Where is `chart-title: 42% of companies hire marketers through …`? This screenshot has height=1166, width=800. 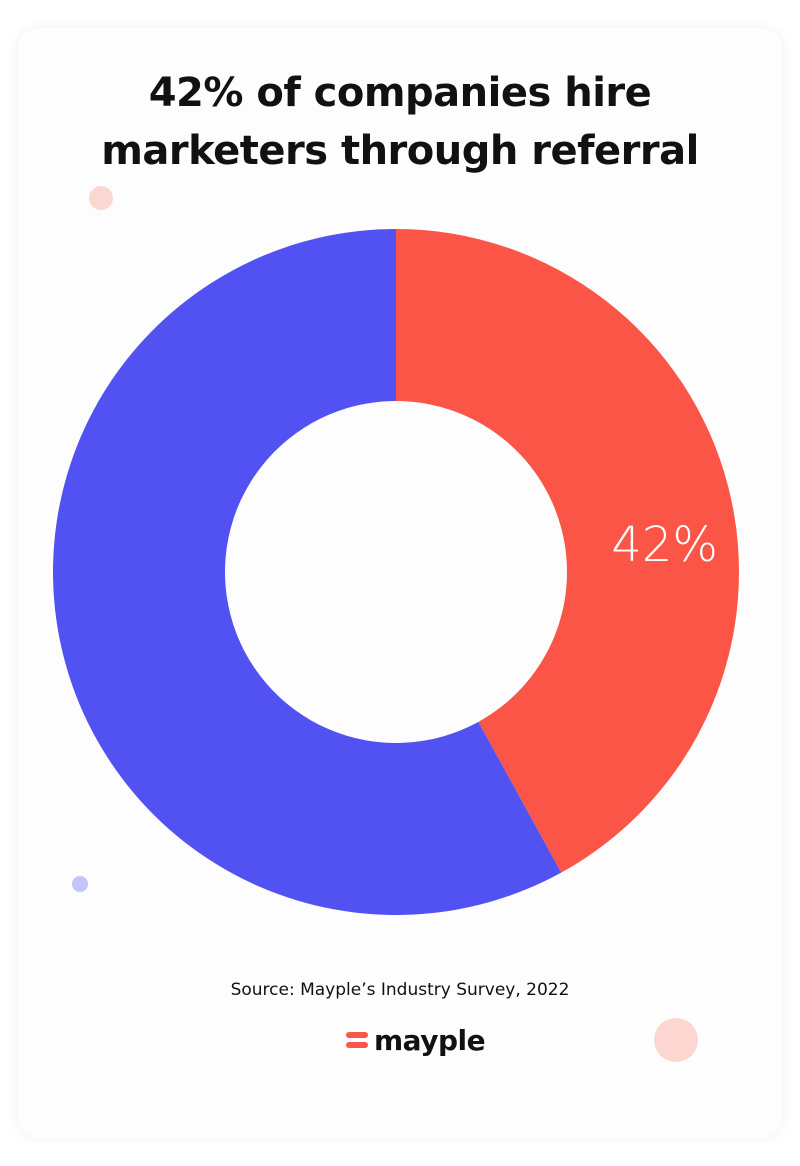
chart-title: 42% of companies hire marketers through … is located at coordinates (400, 122).